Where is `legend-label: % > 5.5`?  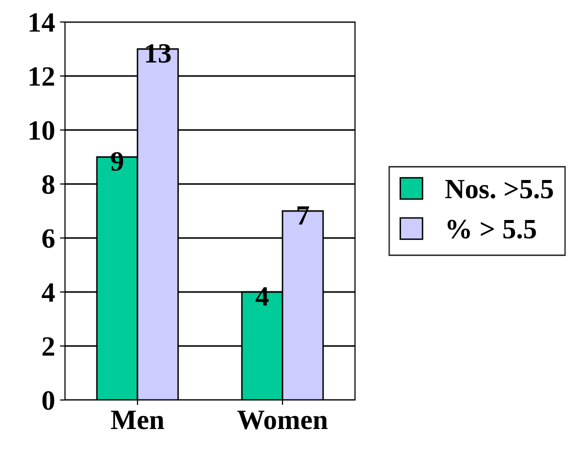
legend-label: % > 5.5 is located at coordinates (492, 229).